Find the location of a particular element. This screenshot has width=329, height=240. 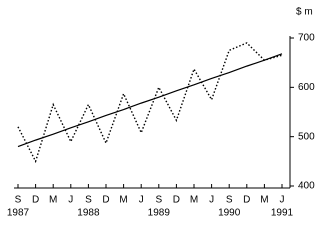

y-tick-label: 500 is located at coordinates (306, 136).